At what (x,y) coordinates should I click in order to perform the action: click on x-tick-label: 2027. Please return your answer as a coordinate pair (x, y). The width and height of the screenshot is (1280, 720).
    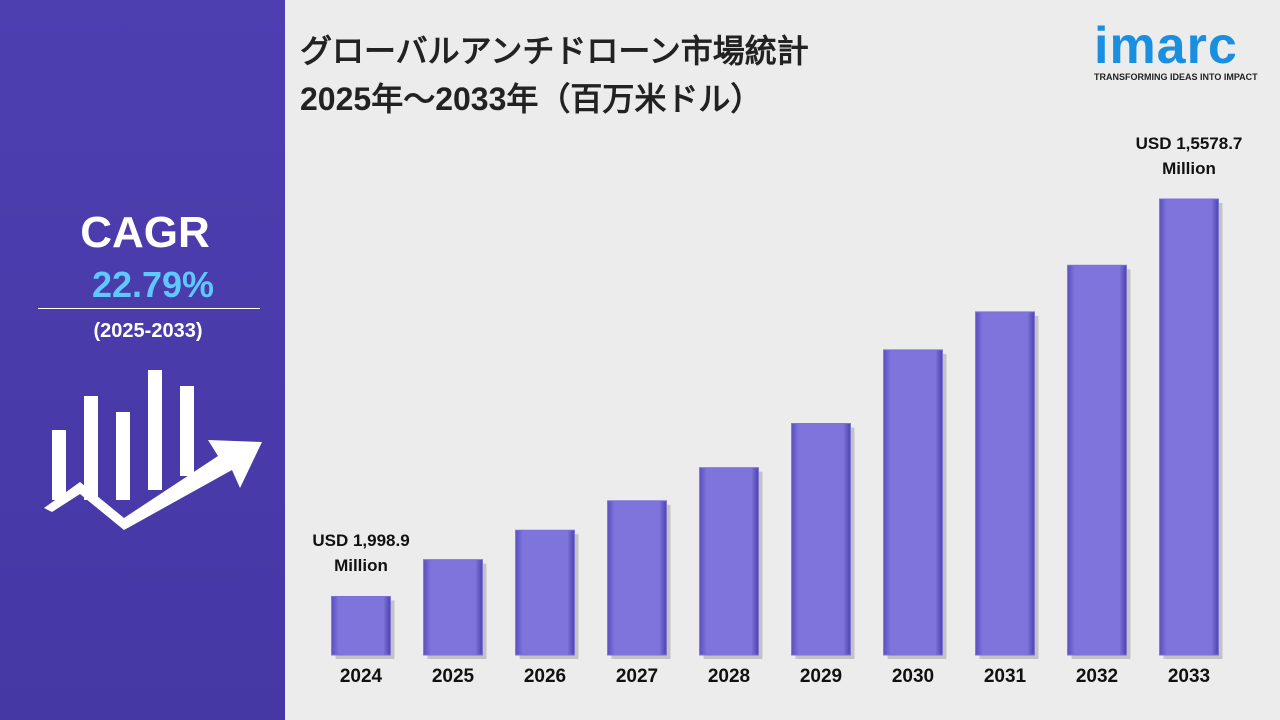
    Looking at the image, I should click on (637, 676).